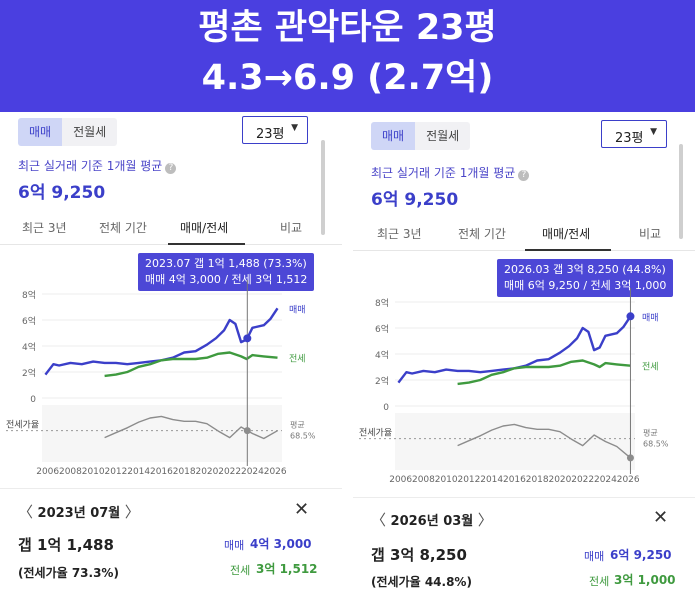  What do you see at coordinates (421, 582) in the screenshot?
I see `jeonse-ratio: (전세가율 44.8%)` at bounding box center [421, 582].